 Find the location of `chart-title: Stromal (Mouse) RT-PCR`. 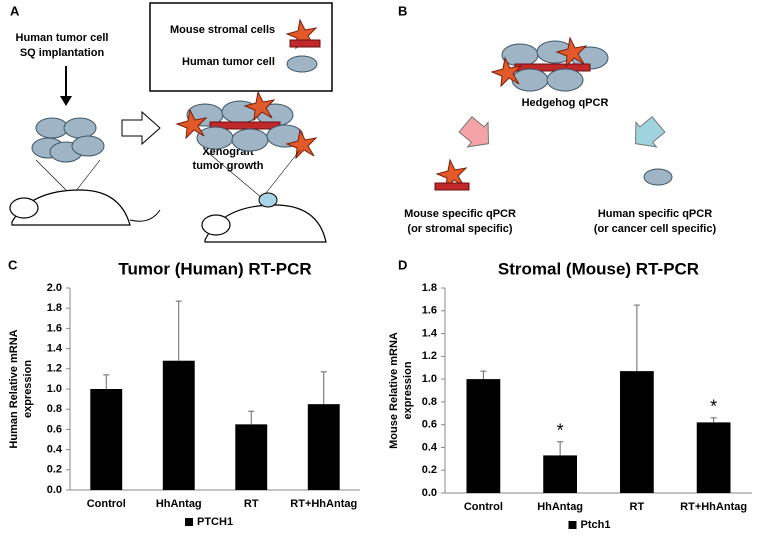

chart-title: Stromal (Mouse) RT-PCR is located at coordinates (598, 268).